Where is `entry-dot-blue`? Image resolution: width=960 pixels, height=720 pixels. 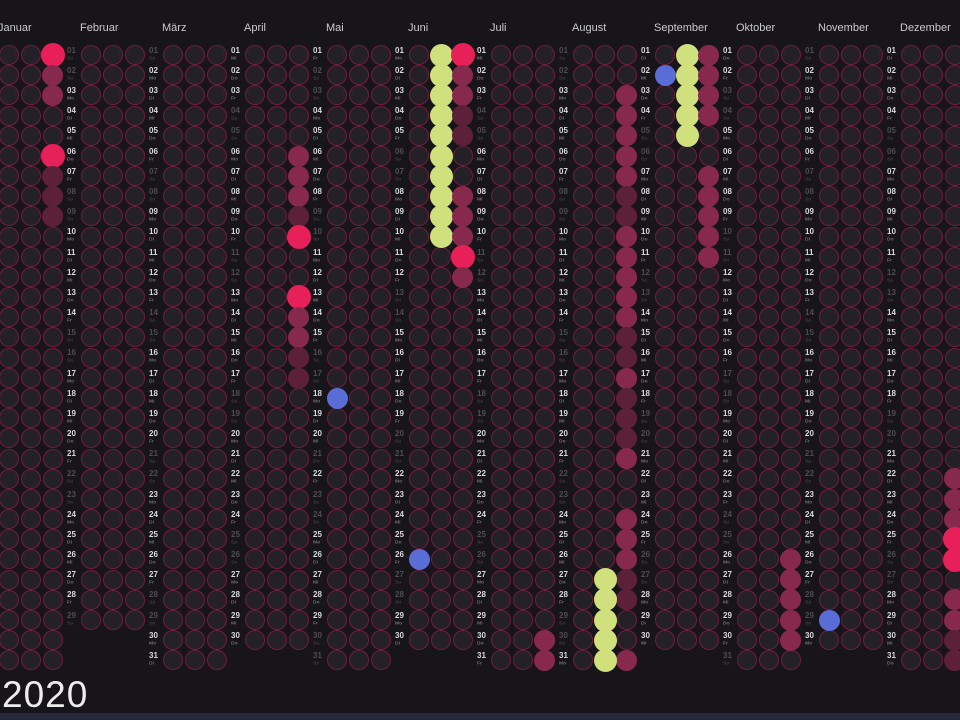 entry-dot-blue is located at coordinates (665, 75).